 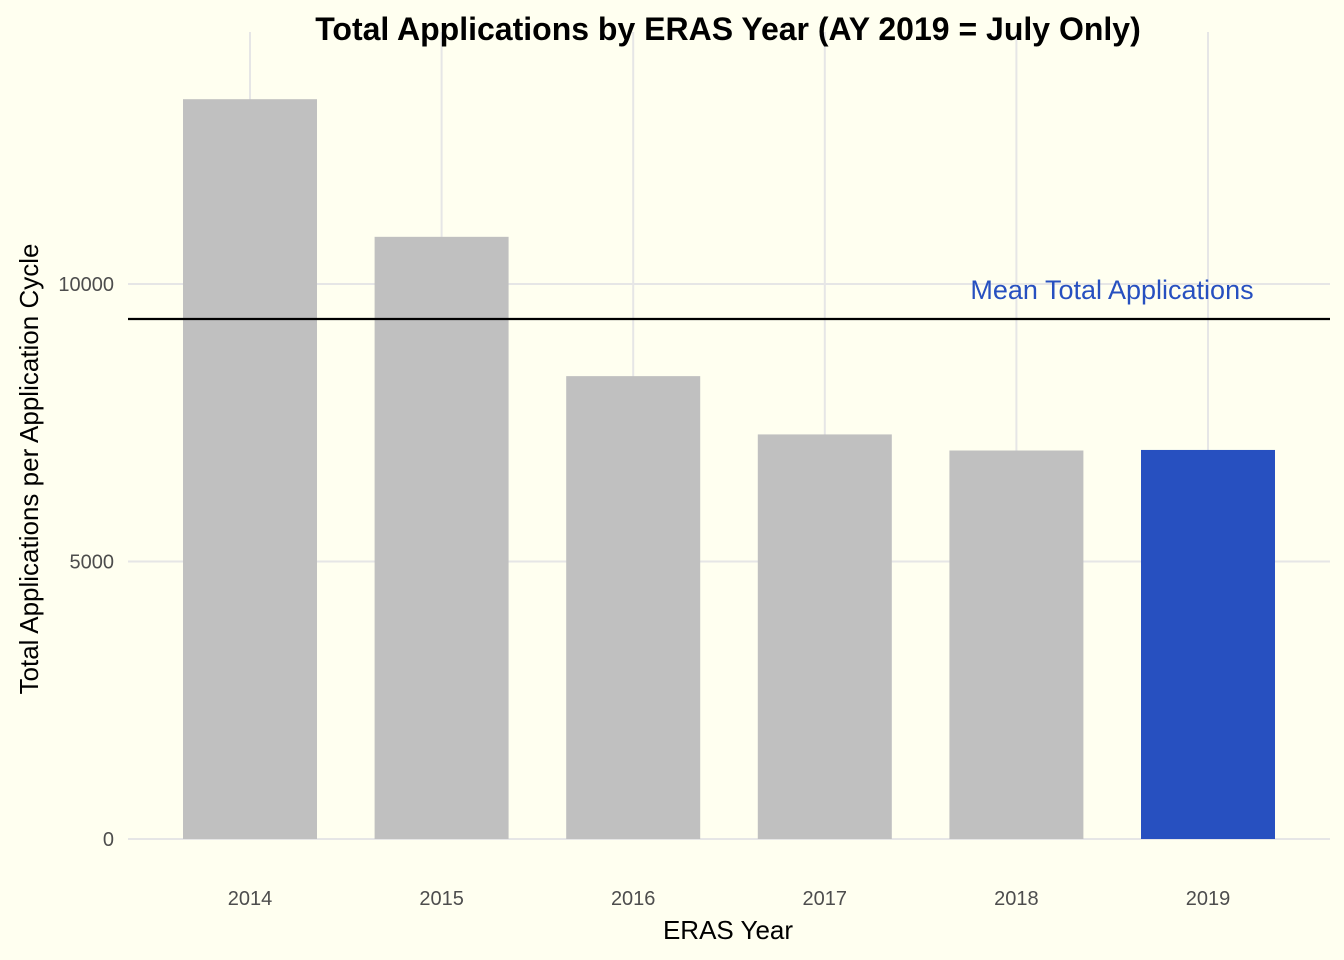 What do you see at coordinates (1208, 899) in the screenshot?
I see `x-tick-label: 2019` at bounding box center [1208, 899].